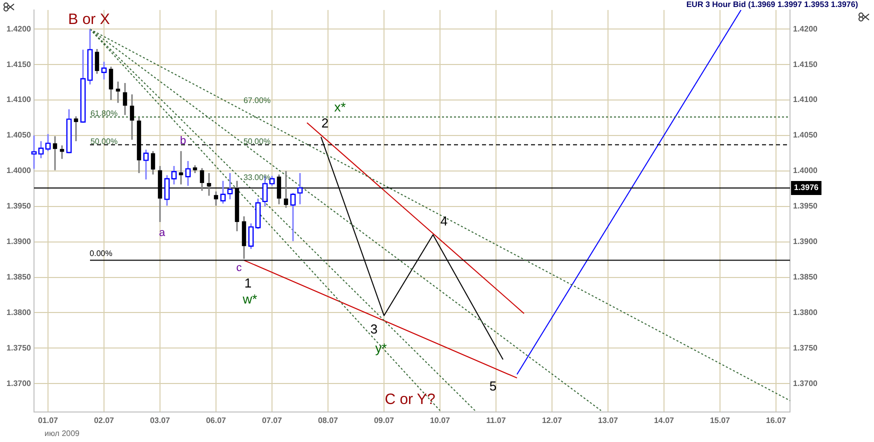 Image resolution: width=874 pixels, height=442 pixels. What do you see at coordinates (62, 433) in the screenshot?
I see `text: июл 2009` at bounding box center [62, 433].